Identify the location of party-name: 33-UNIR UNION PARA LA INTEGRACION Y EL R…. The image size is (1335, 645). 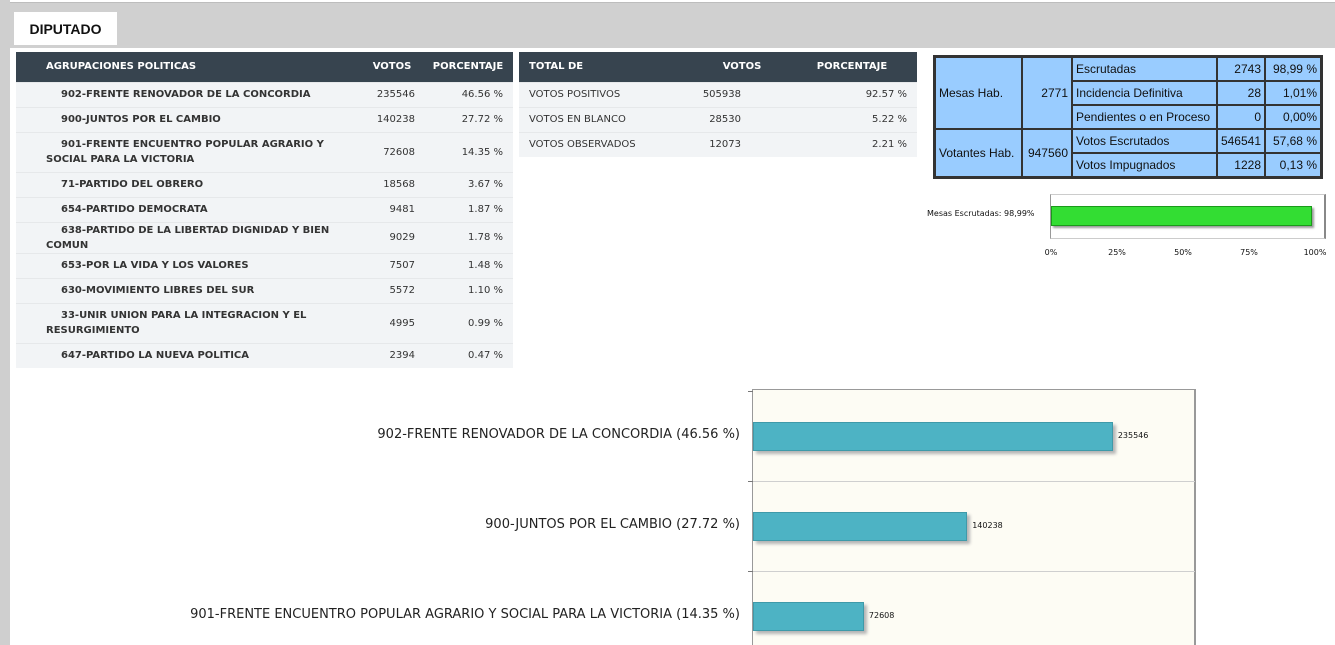
(176, 323).